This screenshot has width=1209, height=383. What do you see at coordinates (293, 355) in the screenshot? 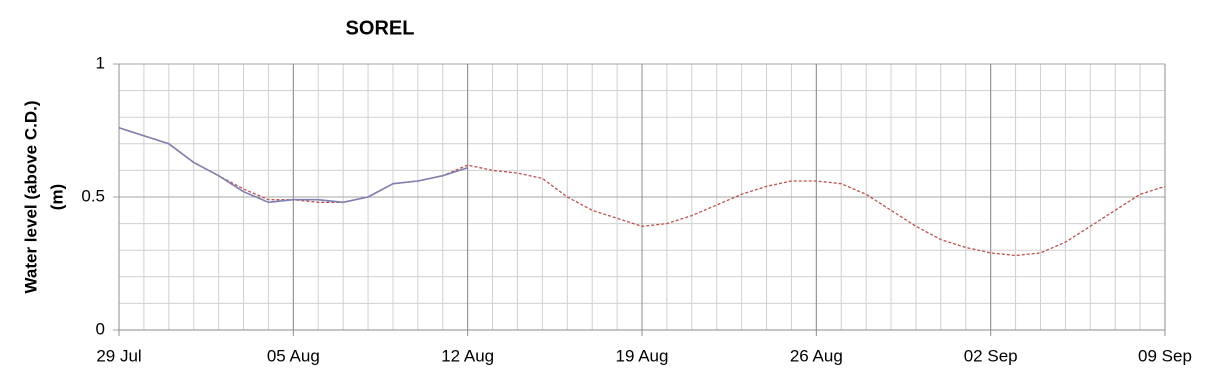
I see `x-tick-label: 05 Aug` at bounding box center [293, 355].